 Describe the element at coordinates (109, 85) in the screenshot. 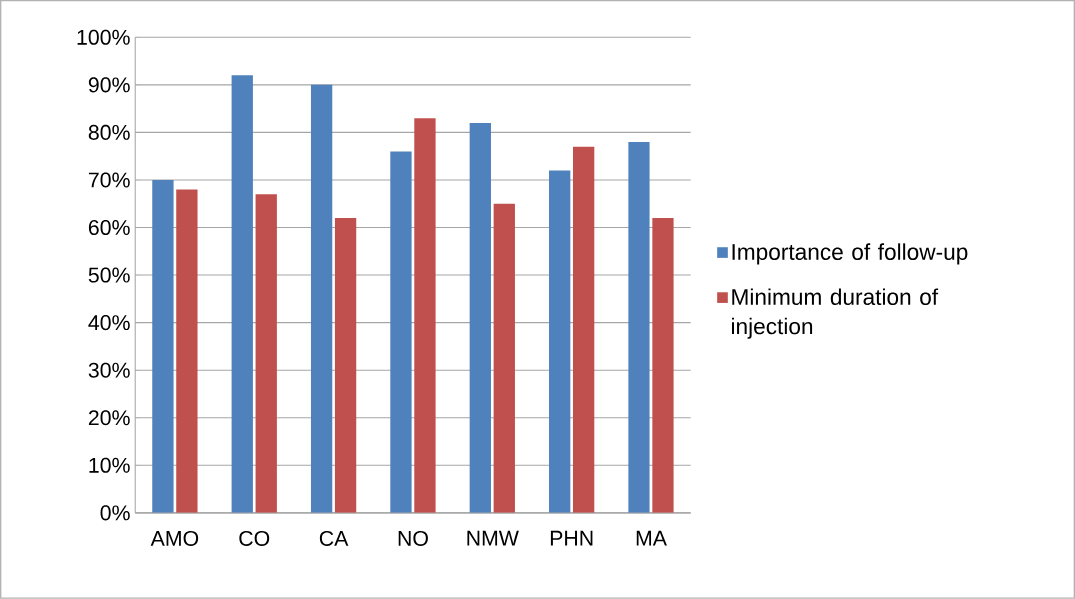

I see `y-tick-label: 90%` at that location.